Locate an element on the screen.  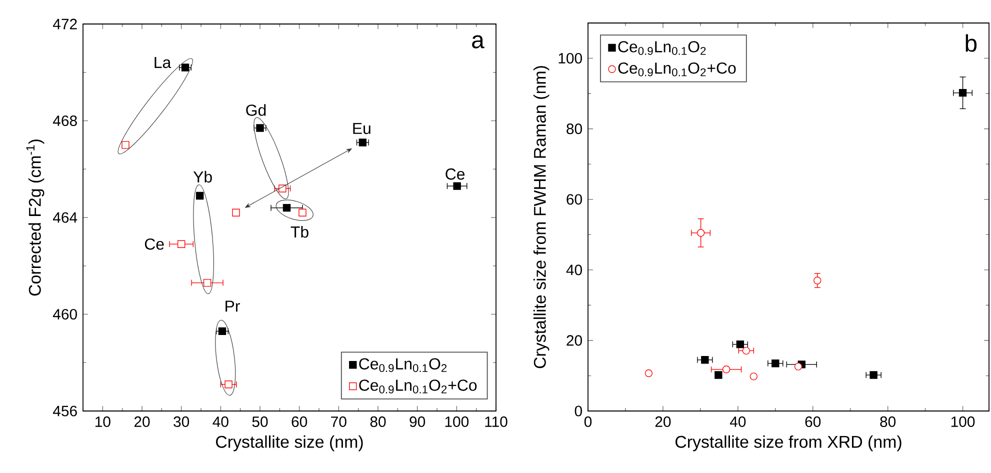
y-tick-label: 100 is located at coordinates (570, 58).